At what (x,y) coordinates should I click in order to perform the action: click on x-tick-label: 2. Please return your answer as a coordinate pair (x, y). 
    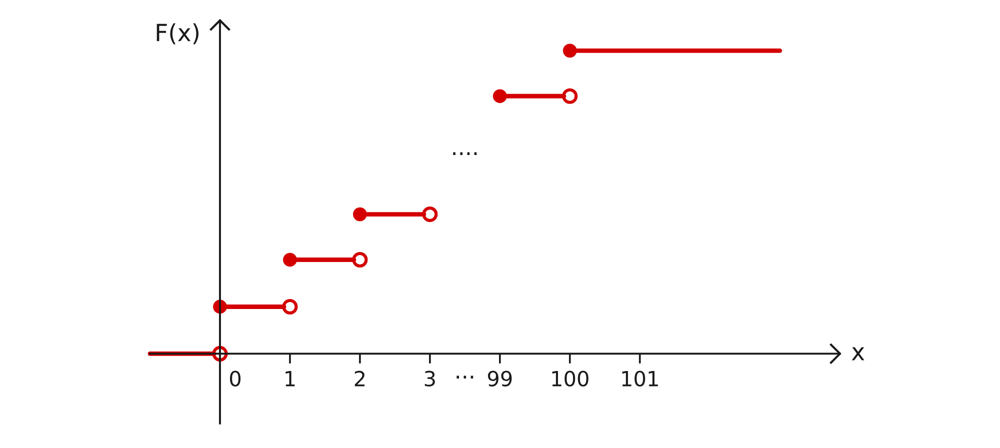
    Looking at the image, I should click on (359, 378).